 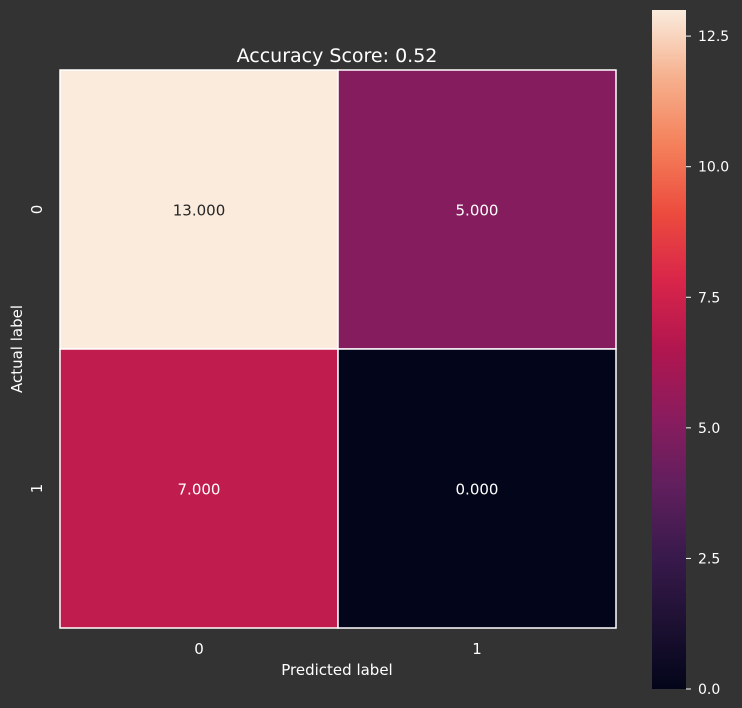 I want to click on cell-value-label: 0.000, so click(x=477, y=490).